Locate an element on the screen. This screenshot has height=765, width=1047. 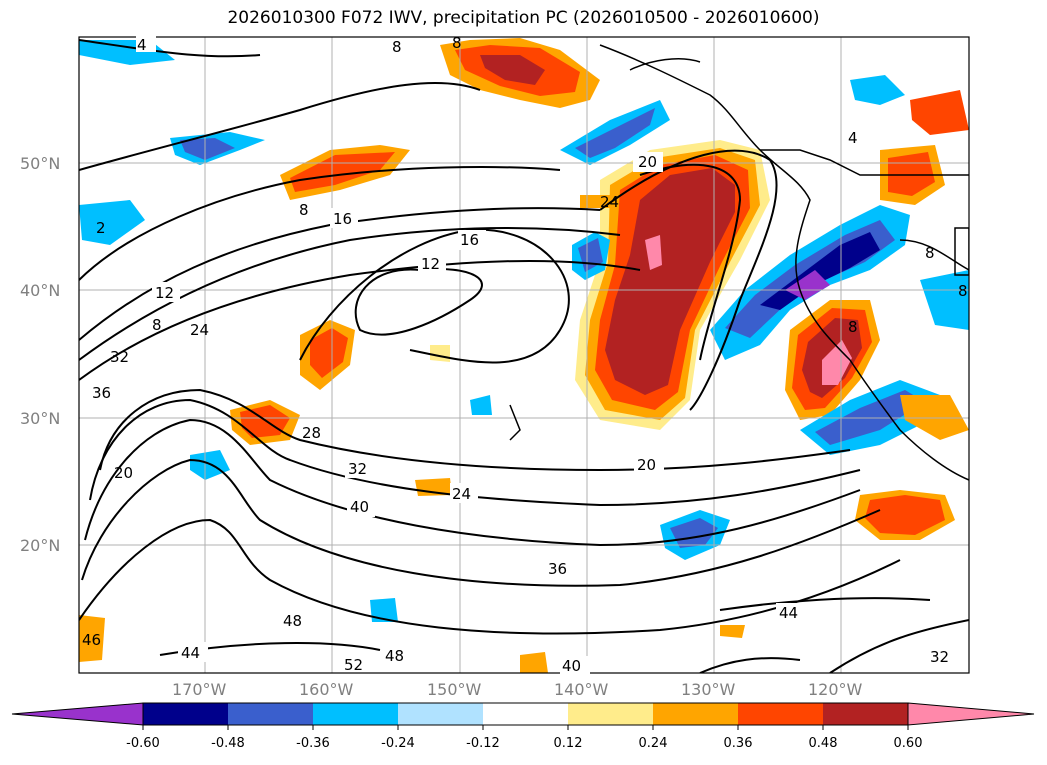
lon-label-140w: 140°W is located at coordinates (581, 689).